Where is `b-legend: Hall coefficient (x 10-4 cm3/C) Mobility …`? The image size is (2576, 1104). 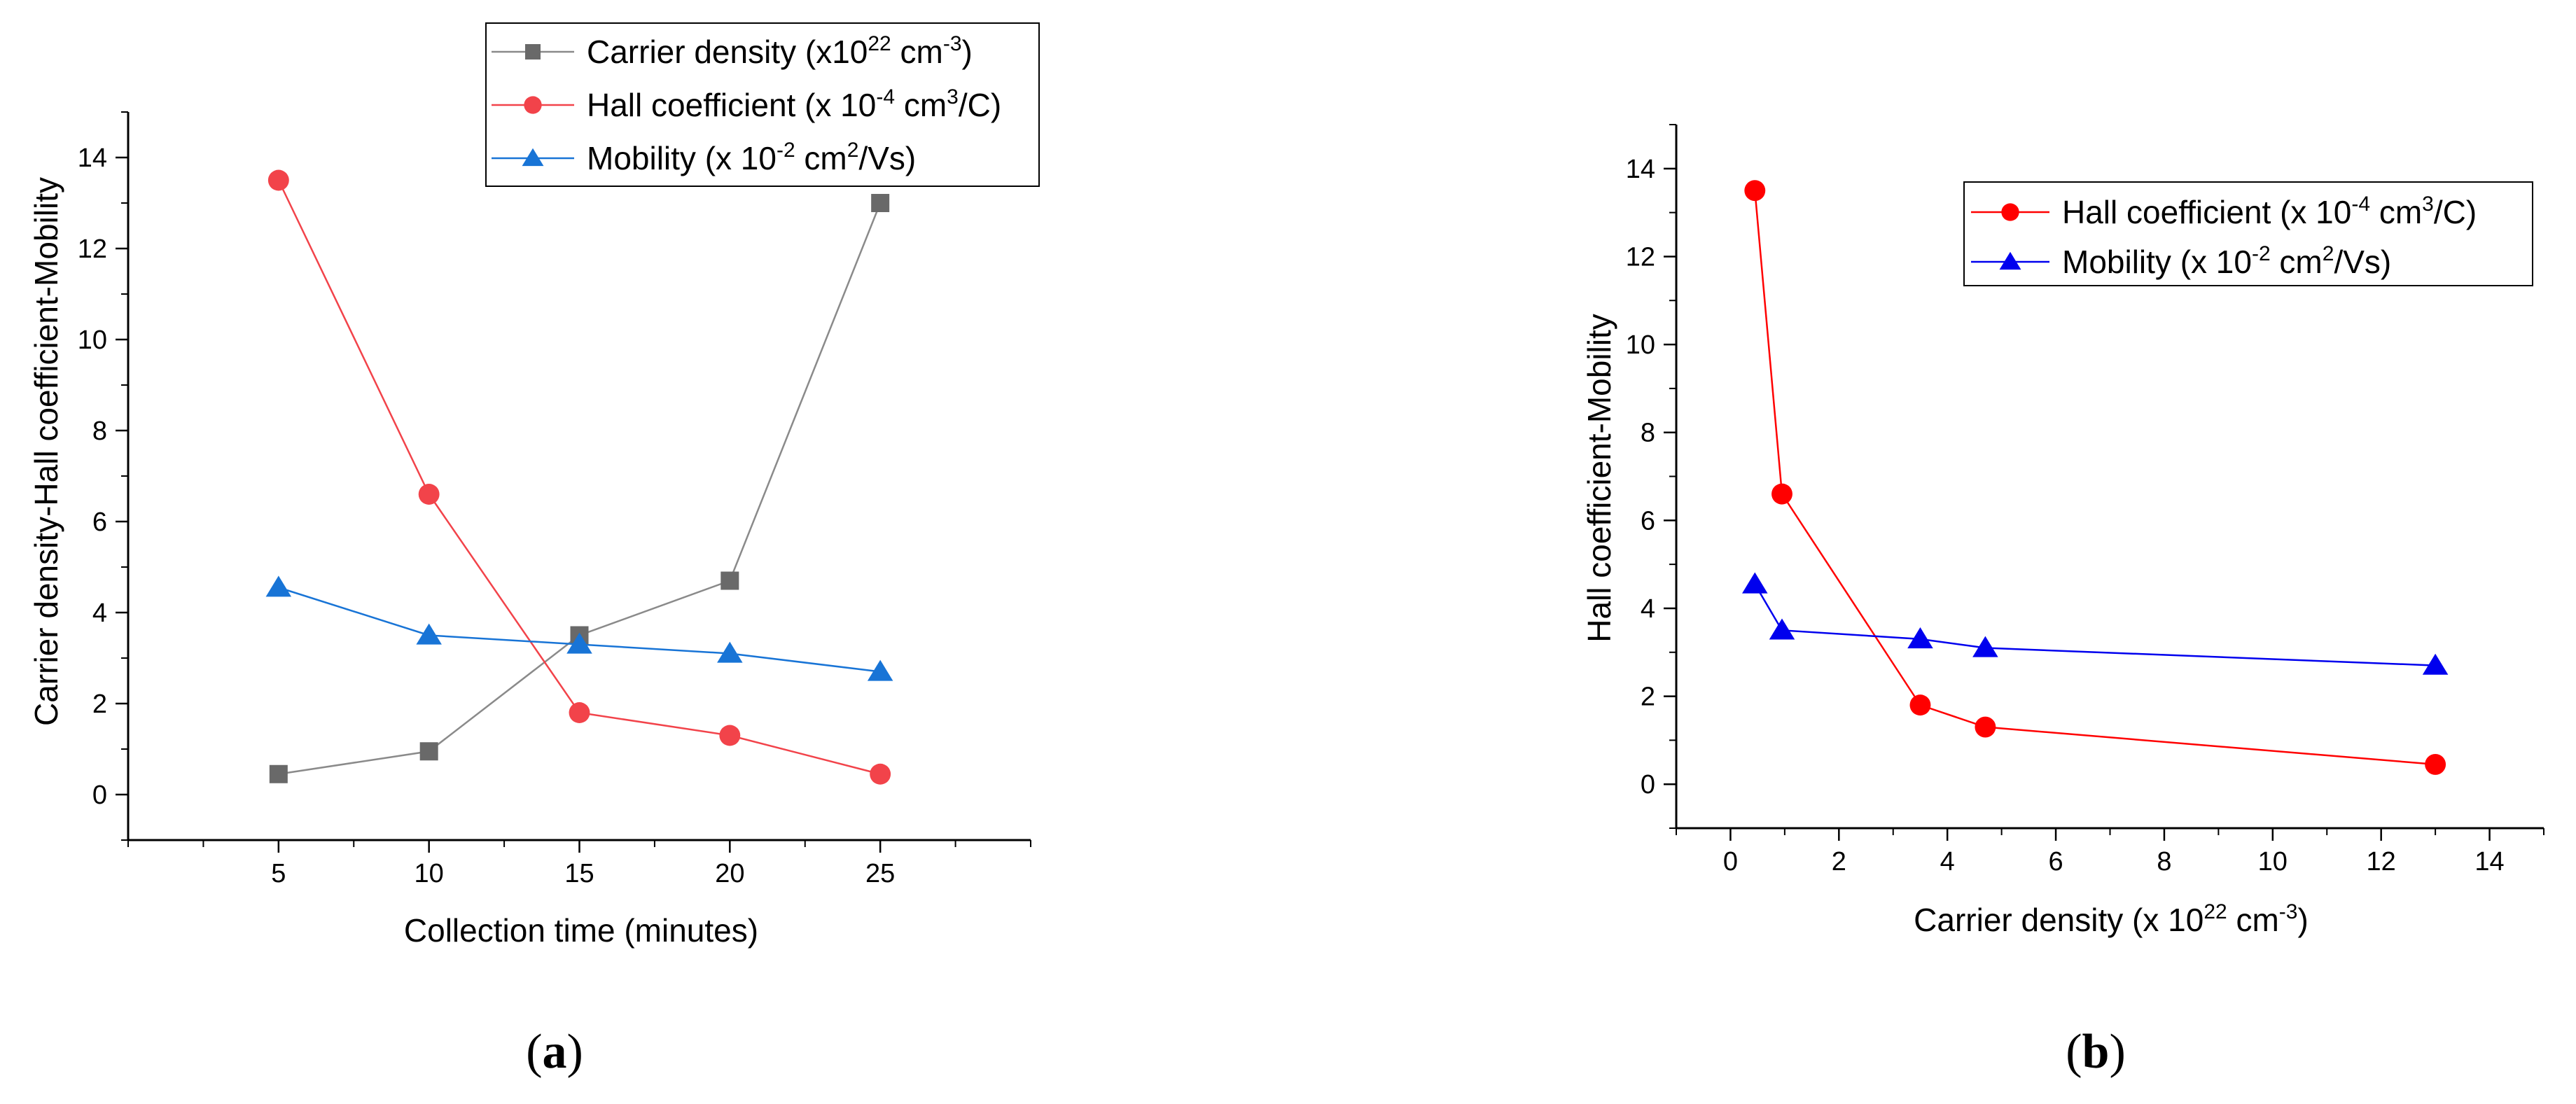 b-legend: Hall coefficient (x 10-4 cm3/C) Mobility … is located at coordinates (2248, 233).